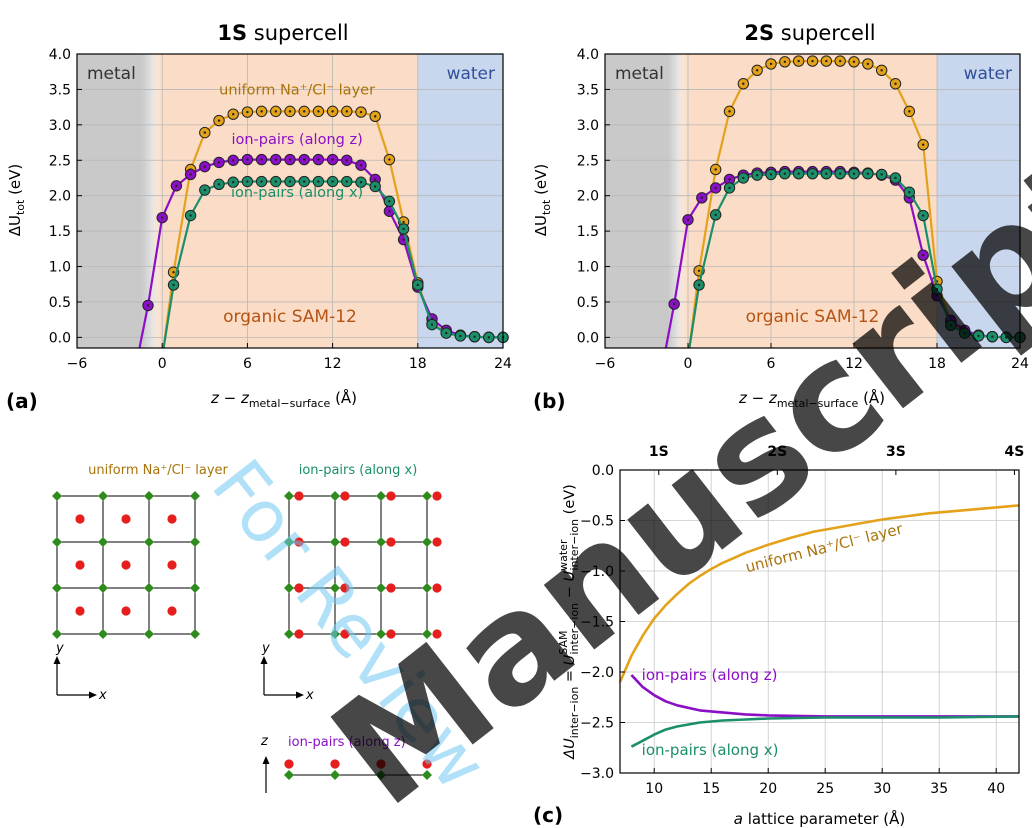  I want to click on schematic-pairs-x-axes: y x, so click(287, 672).